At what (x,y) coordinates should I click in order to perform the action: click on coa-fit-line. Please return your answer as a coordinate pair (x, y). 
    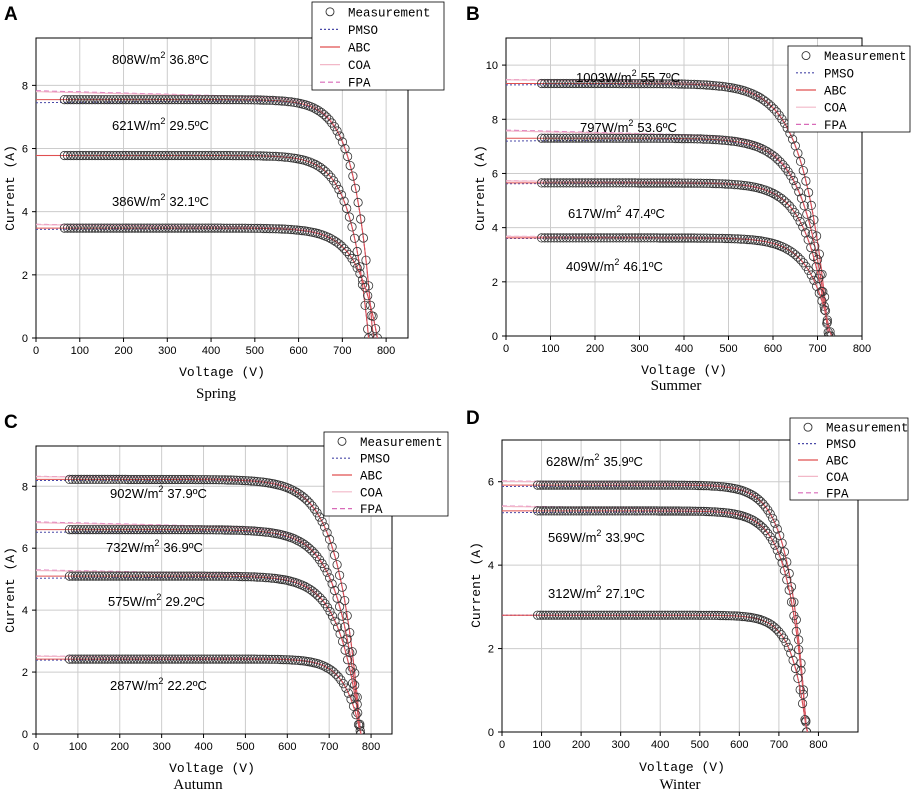
    Looking at the image, I should click on (203, 246).